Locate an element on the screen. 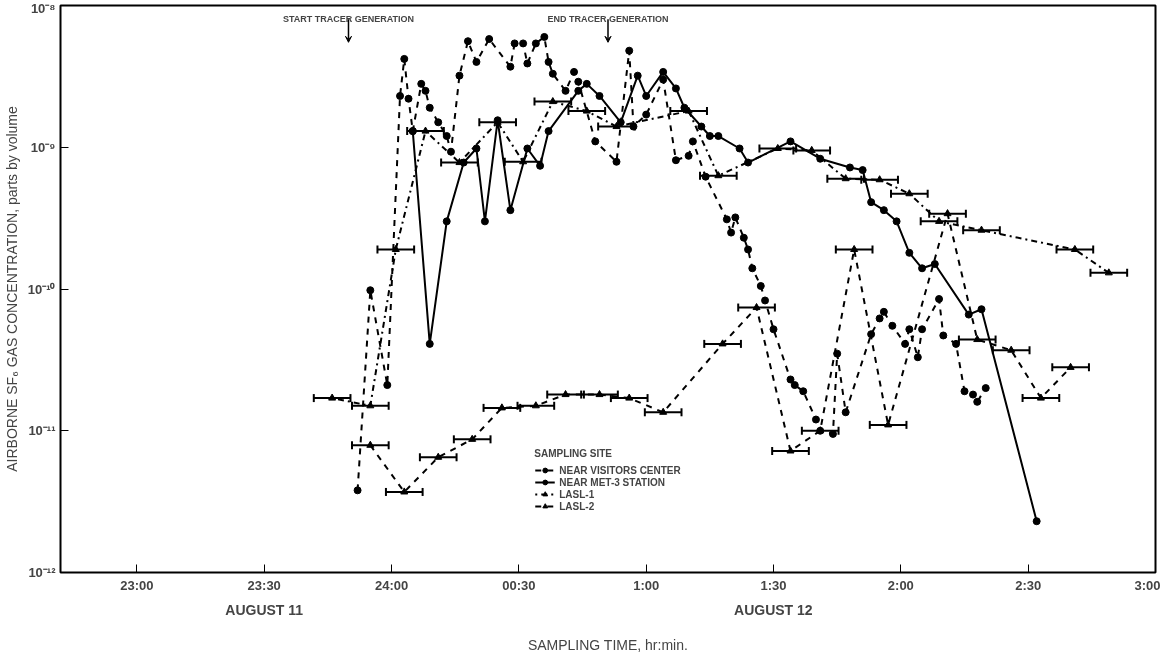  text: AUGUST 11 is located at coordinates (264, 609).